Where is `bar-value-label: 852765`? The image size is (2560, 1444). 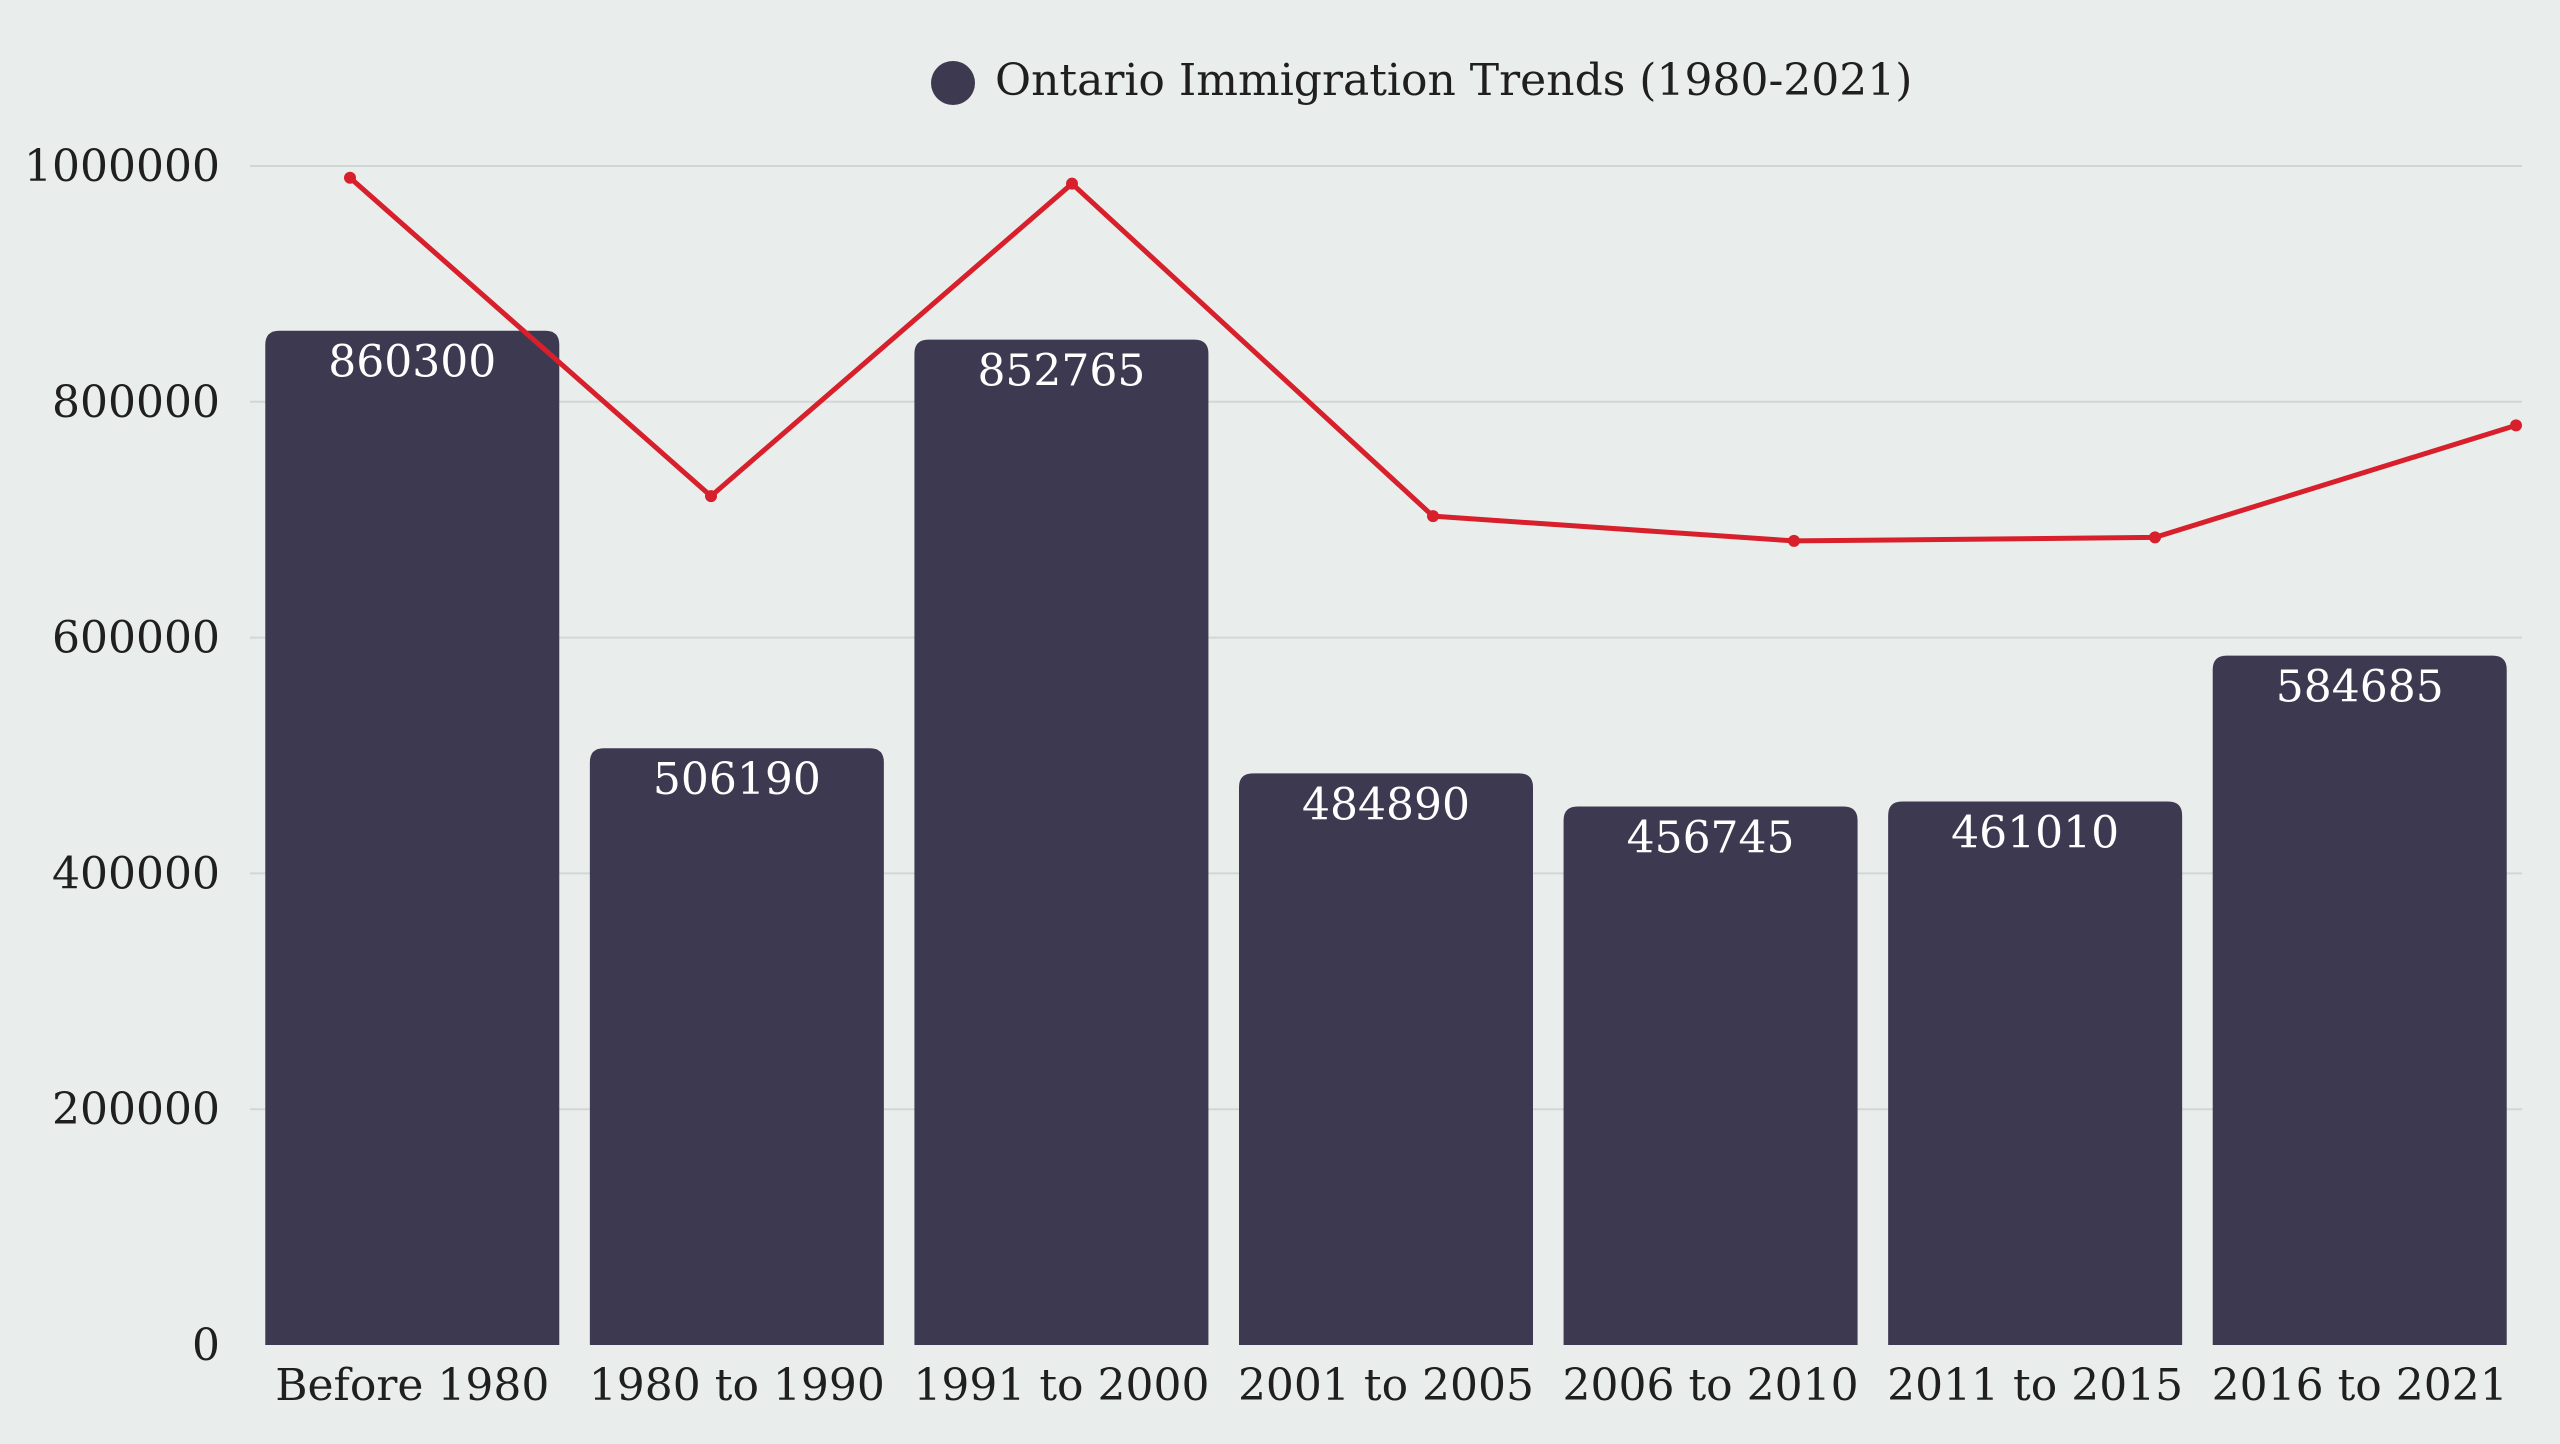
bar-value-label: 852765 is located at coordinates (1061, 371).